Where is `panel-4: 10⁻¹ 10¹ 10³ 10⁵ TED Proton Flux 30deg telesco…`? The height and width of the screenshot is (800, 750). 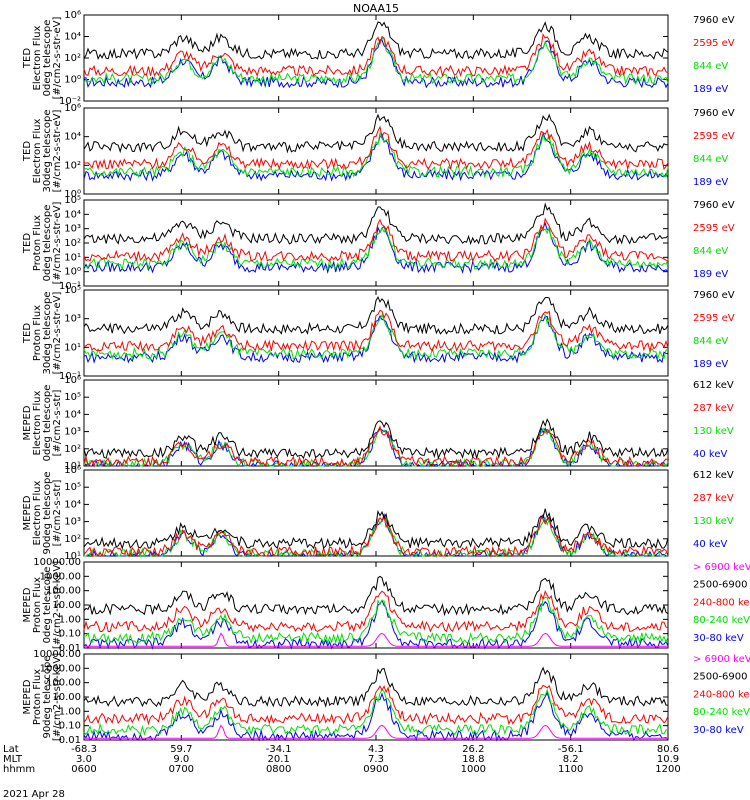 panel-4: 10⁻¹ 10¹ 10³ 10⁵ TED Proton Flux 30deg telesco… is located at coordinates (378, 333).